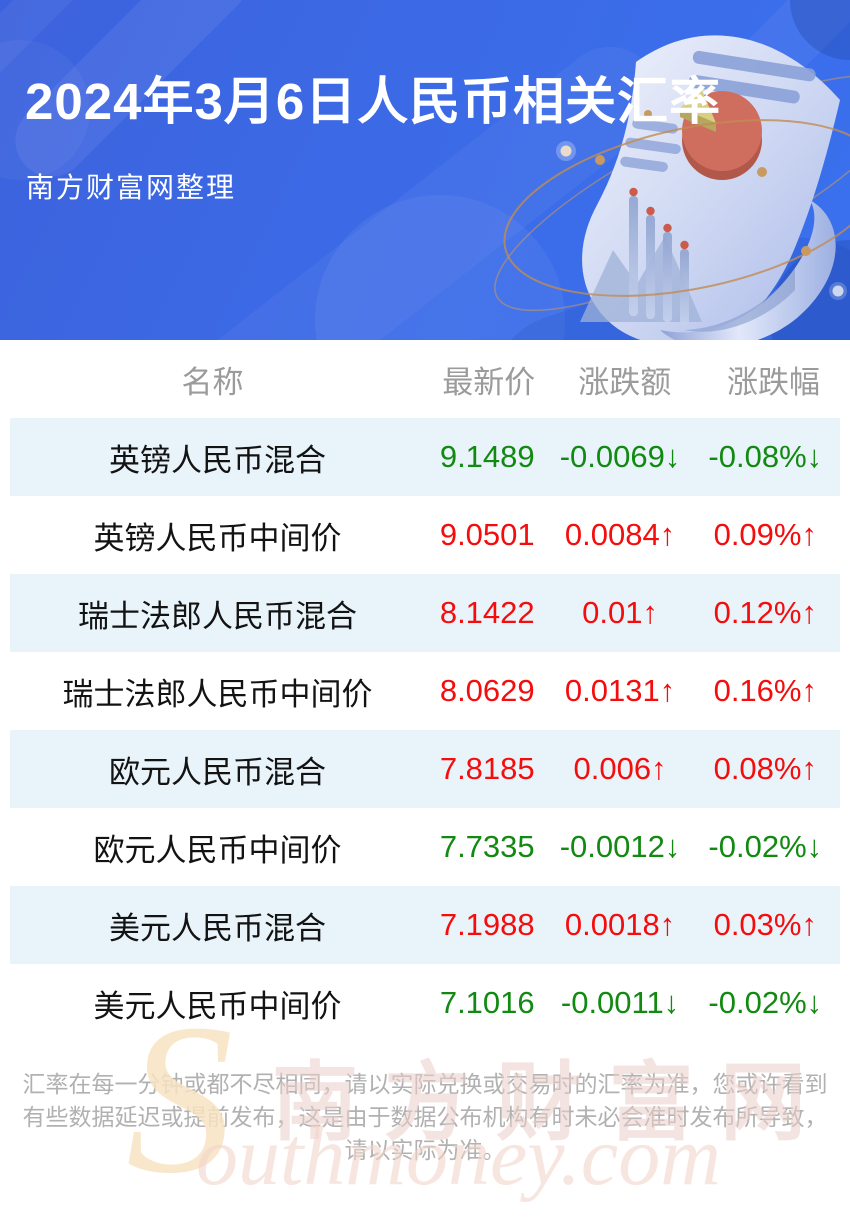 This screenshot has width=850, height=1218. I want to click on table-row: 欧元人民币中间价 7.7335 -0.0012↓ -0.02%↓, so click(425, 847).